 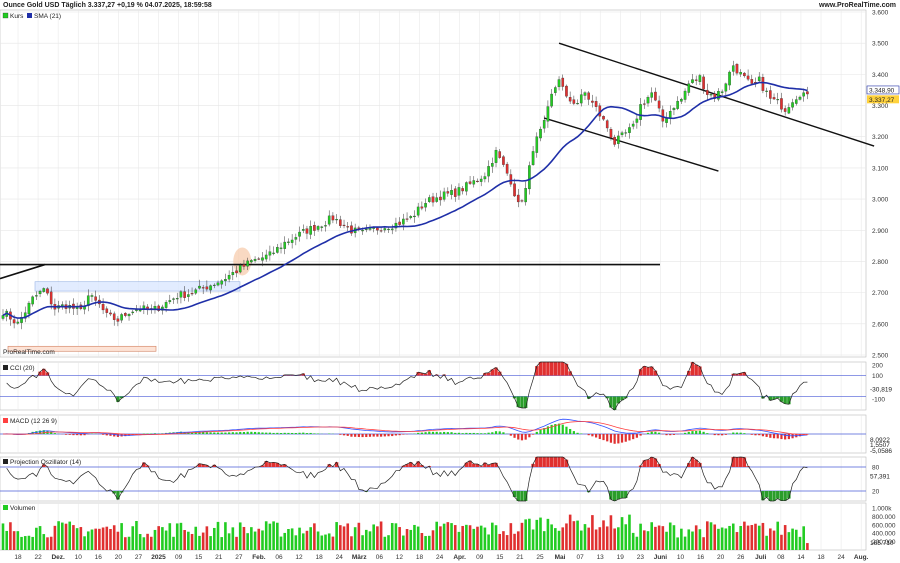 I want to click on x-tick-label: 20, so click(x=119, y=557).